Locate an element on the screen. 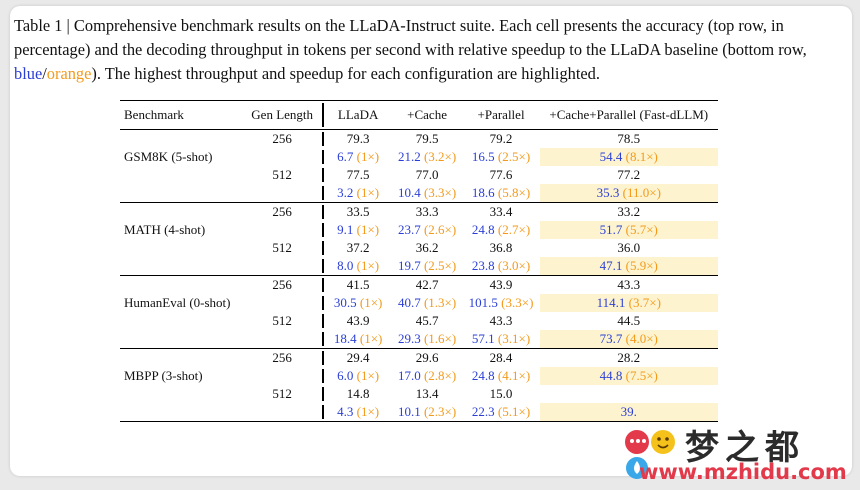 This screenshot has height=490, width=860. accuracy-row: 256 33.5 33.3 33.4 33.2 is located at coordinates (419, 212).